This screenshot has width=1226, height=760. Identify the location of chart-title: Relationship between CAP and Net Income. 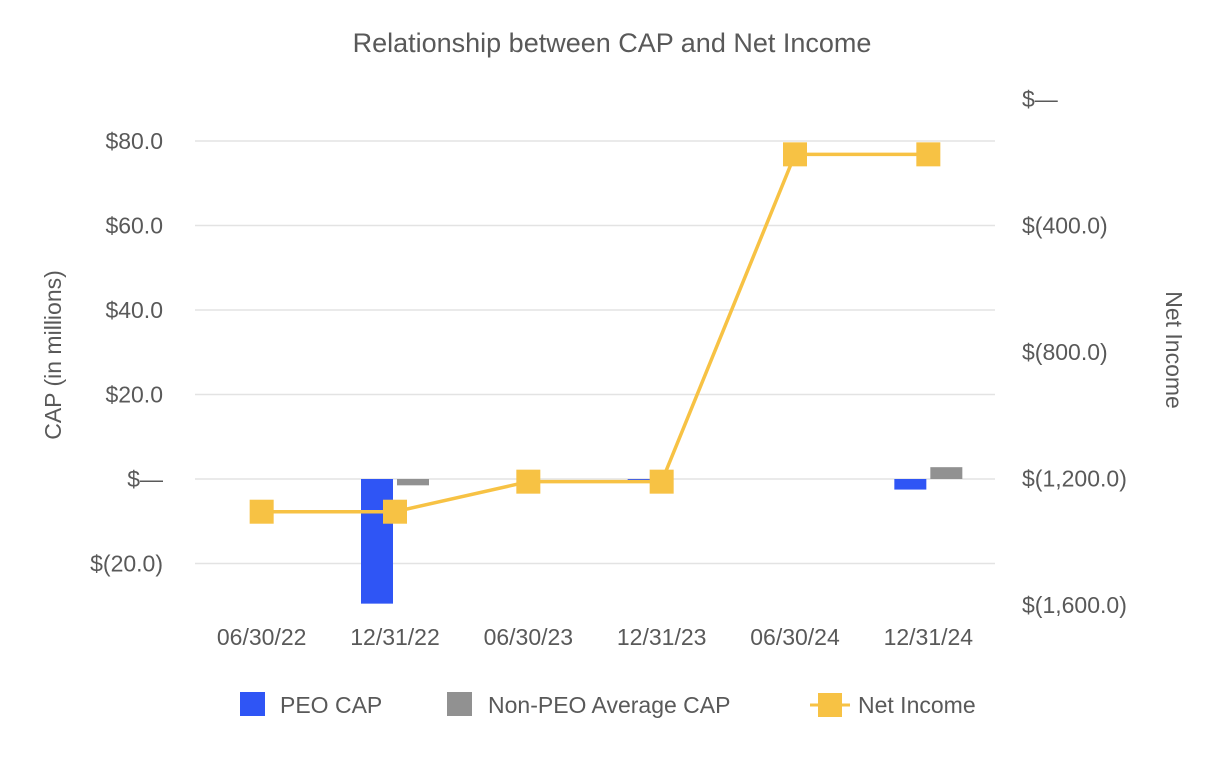
(612, 43).